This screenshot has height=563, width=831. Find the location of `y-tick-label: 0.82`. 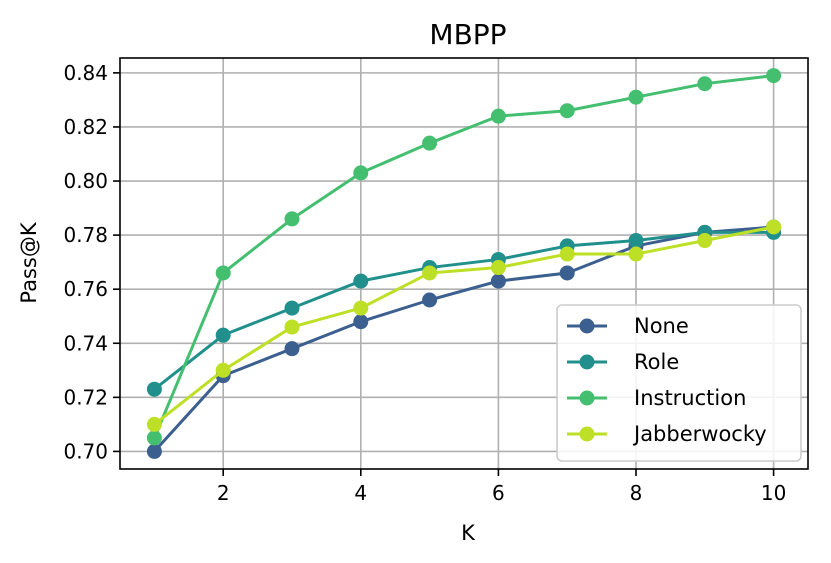

y-tick-label: 0.82 is located at coordinates (85, 127).